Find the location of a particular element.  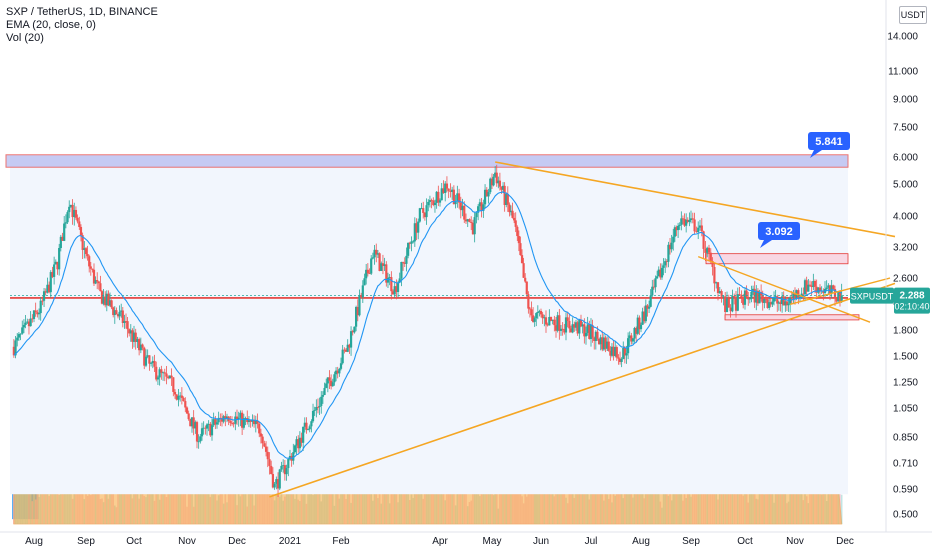

last-price-text: 2.288 is located at coordinates (911, 296).